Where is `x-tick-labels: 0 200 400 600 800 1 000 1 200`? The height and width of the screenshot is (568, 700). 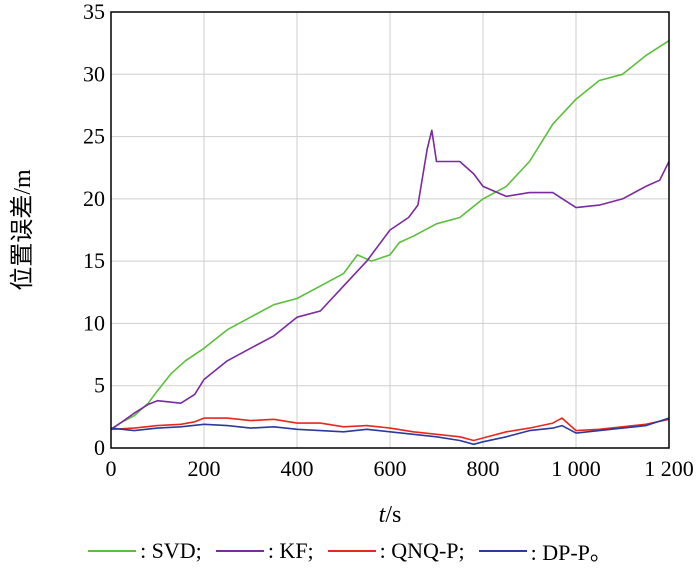 x-tick-labels: 0 200 400 600 800 1 000 1 200 is located at coordinates (400, 468).